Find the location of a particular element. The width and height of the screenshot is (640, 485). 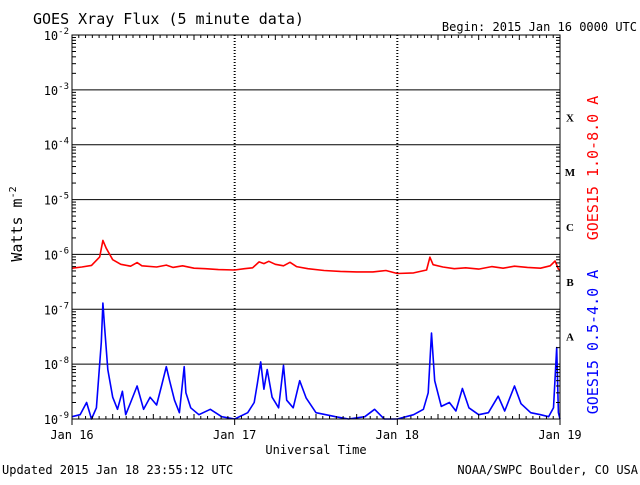

flare-class-labels: X M C B A is located at coordinates (570, 227).